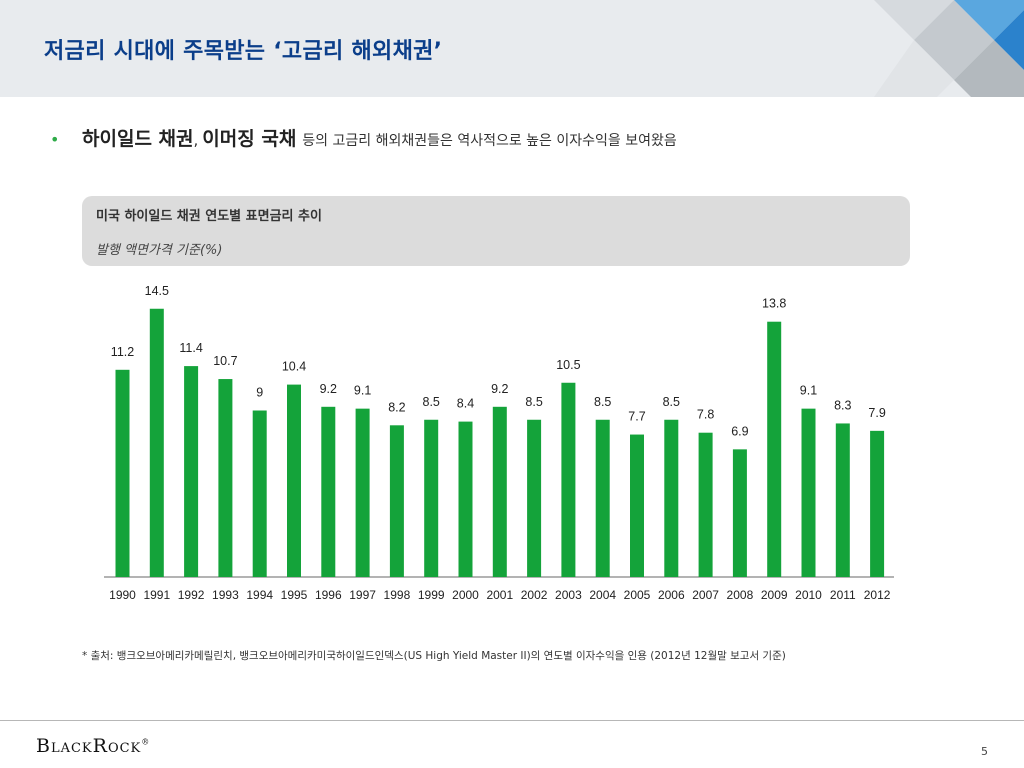 The width and height of the screenshot is (1024, 768). What do you see at coordinates (362, 492) in the screenshot?
I see `bar-1997` at bounding box center [362, 492].